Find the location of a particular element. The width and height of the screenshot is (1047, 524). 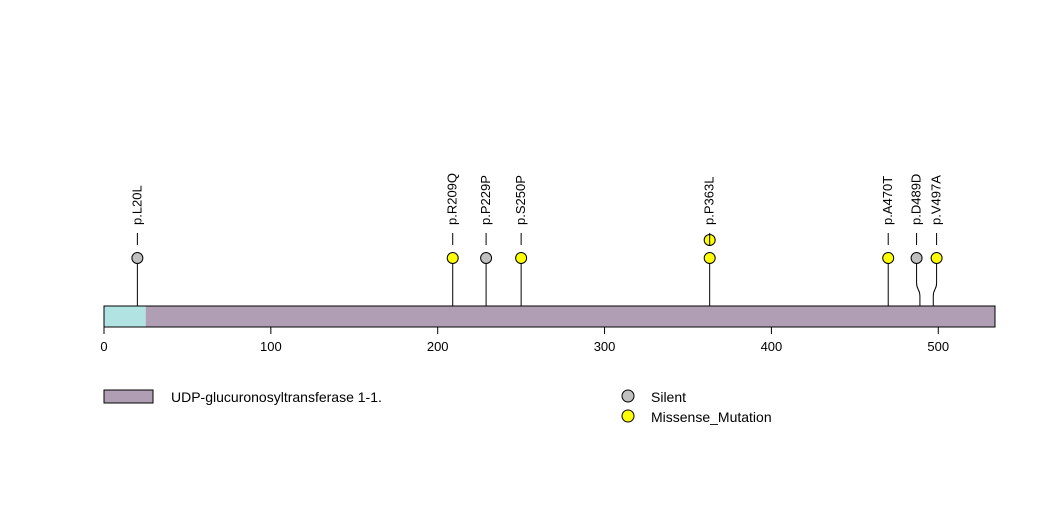

legend-domain-label: UDP-glucuronosyltransferase 1-1. is located at coordinates (276, 397).